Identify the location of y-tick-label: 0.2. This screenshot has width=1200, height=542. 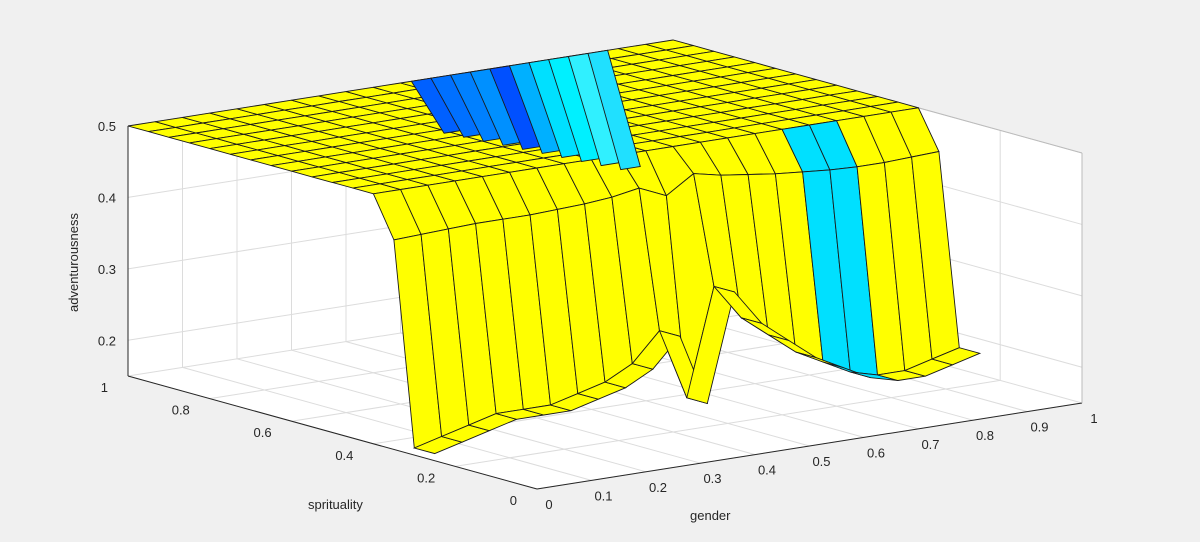
(426, 477).